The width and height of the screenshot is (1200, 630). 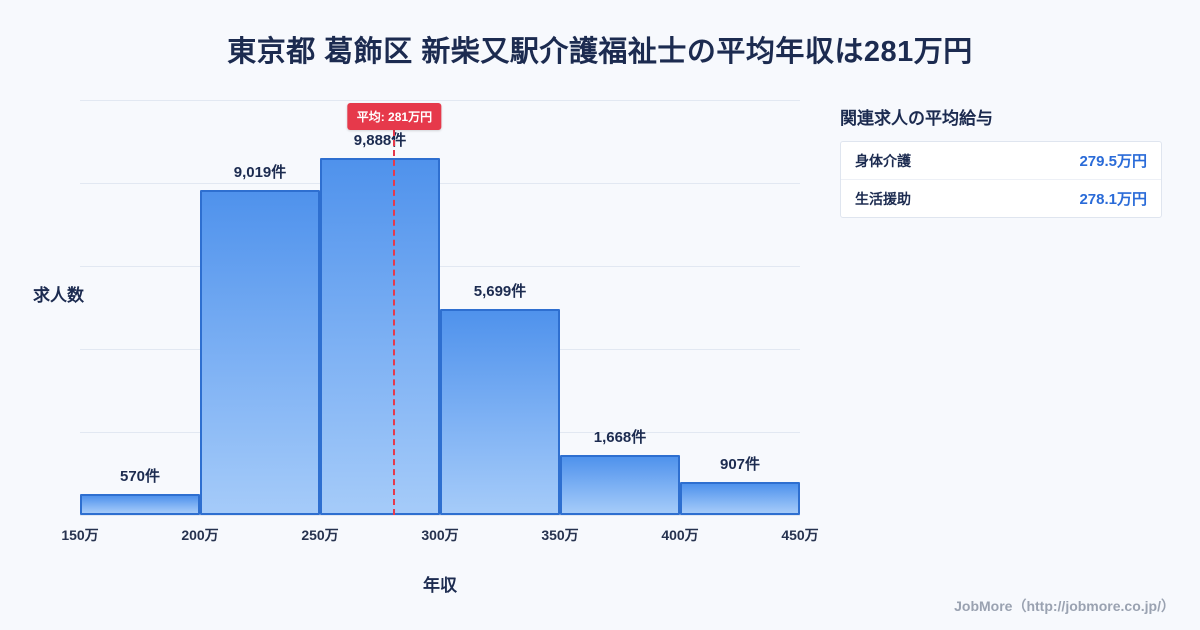 What do you see at coordinates (1001, 161) in the screenshot?
I see `related-job-row: 身体介護 279.5万円` at bounding box center [1001, 161].